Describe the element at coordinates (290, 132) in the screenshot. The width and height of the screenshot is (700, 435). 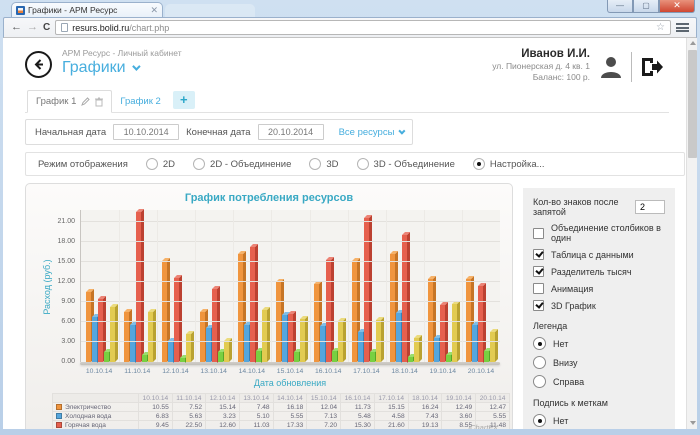
I see `end-date-input` at that location.